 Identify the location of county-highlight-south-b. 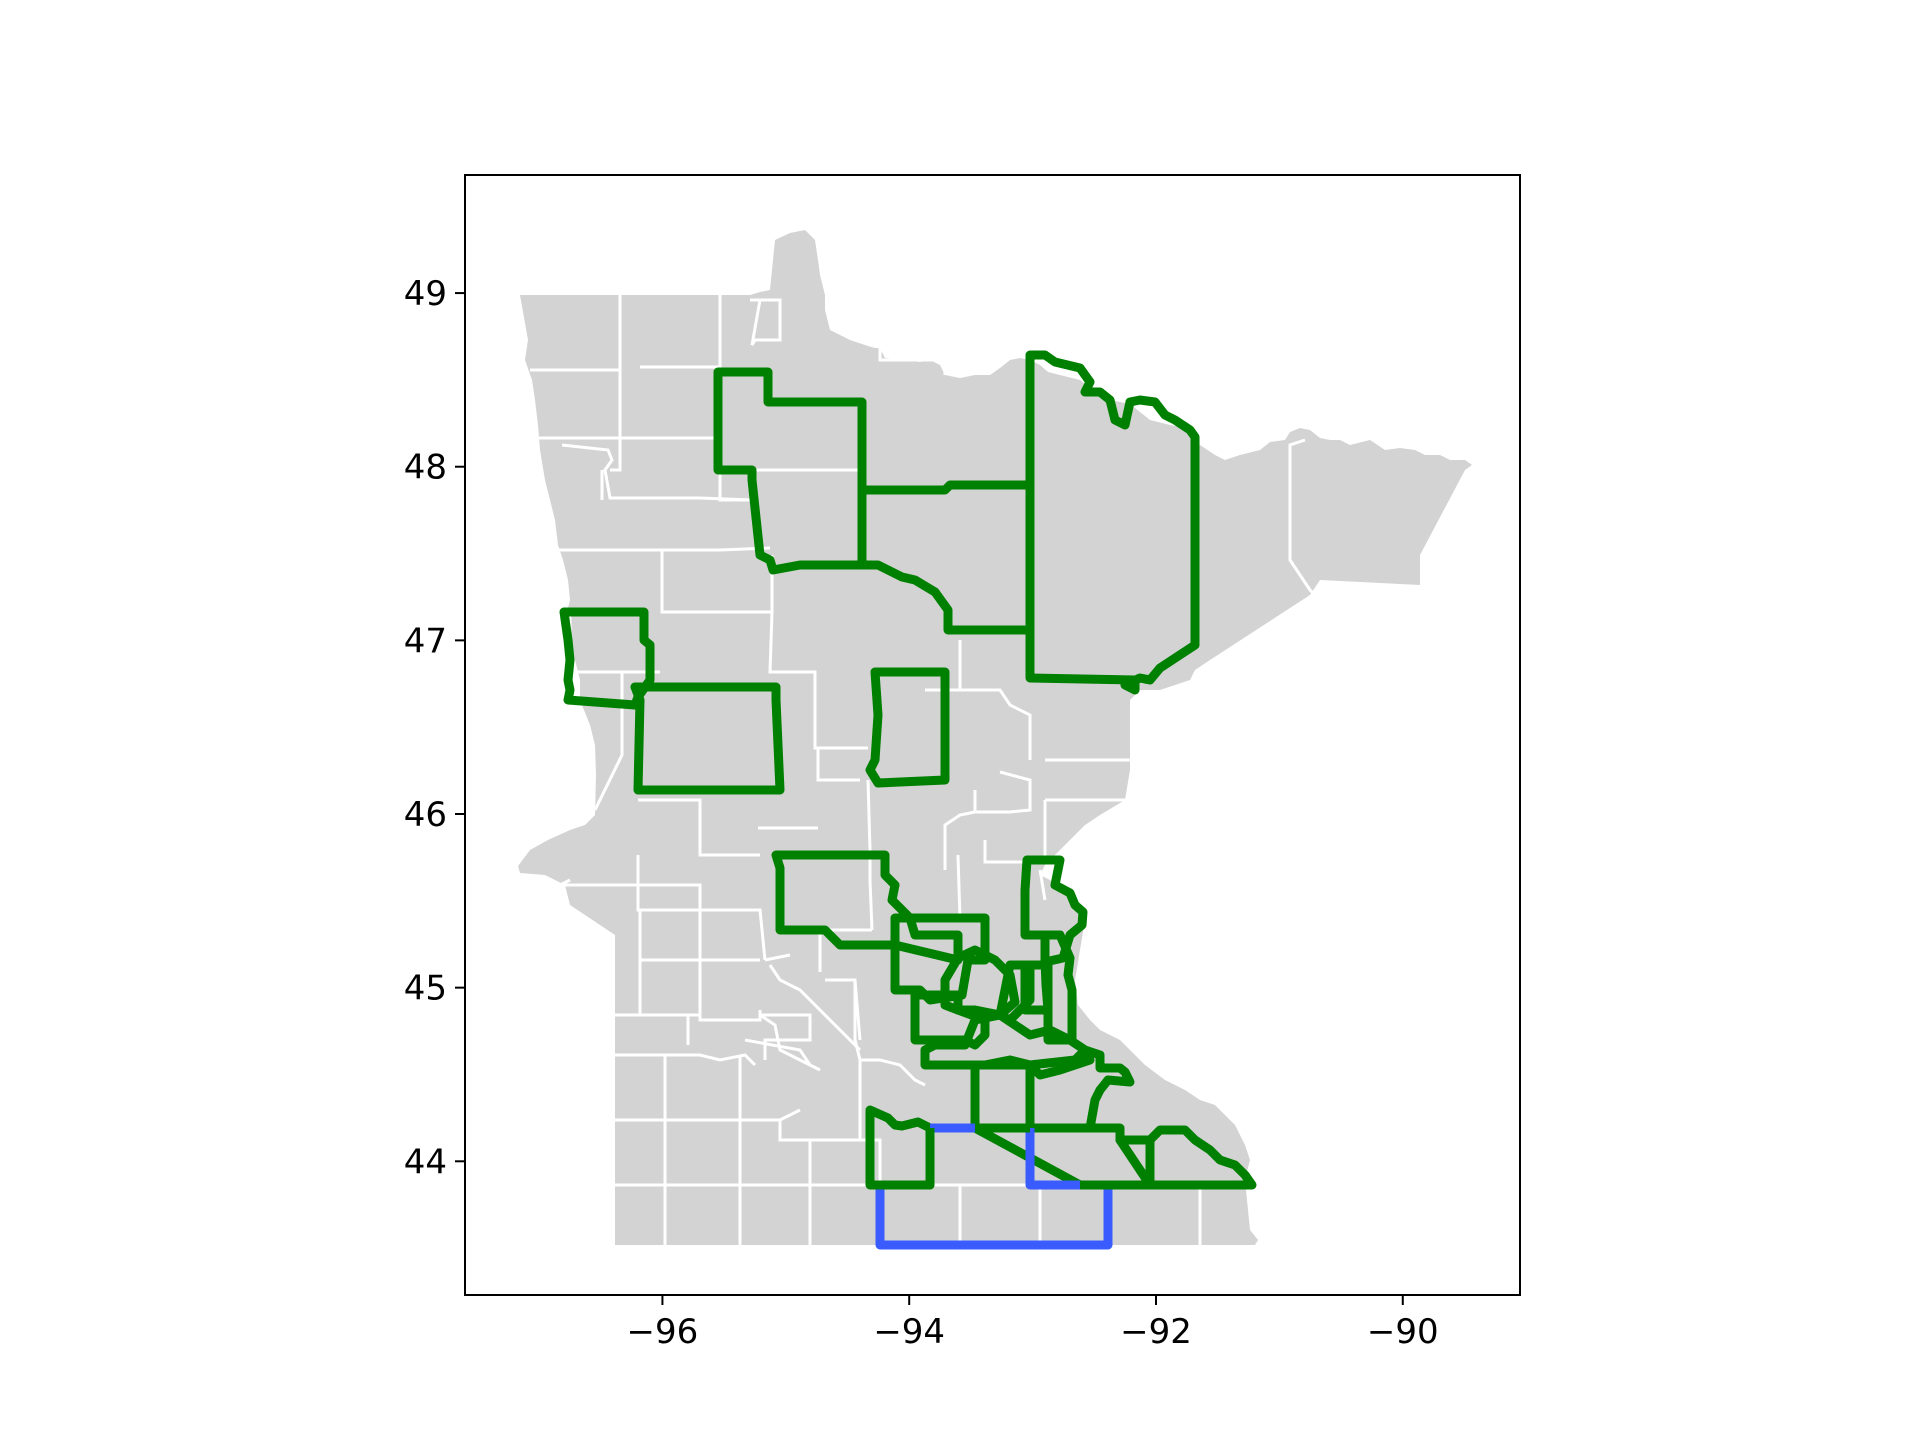
(1080, 1089).